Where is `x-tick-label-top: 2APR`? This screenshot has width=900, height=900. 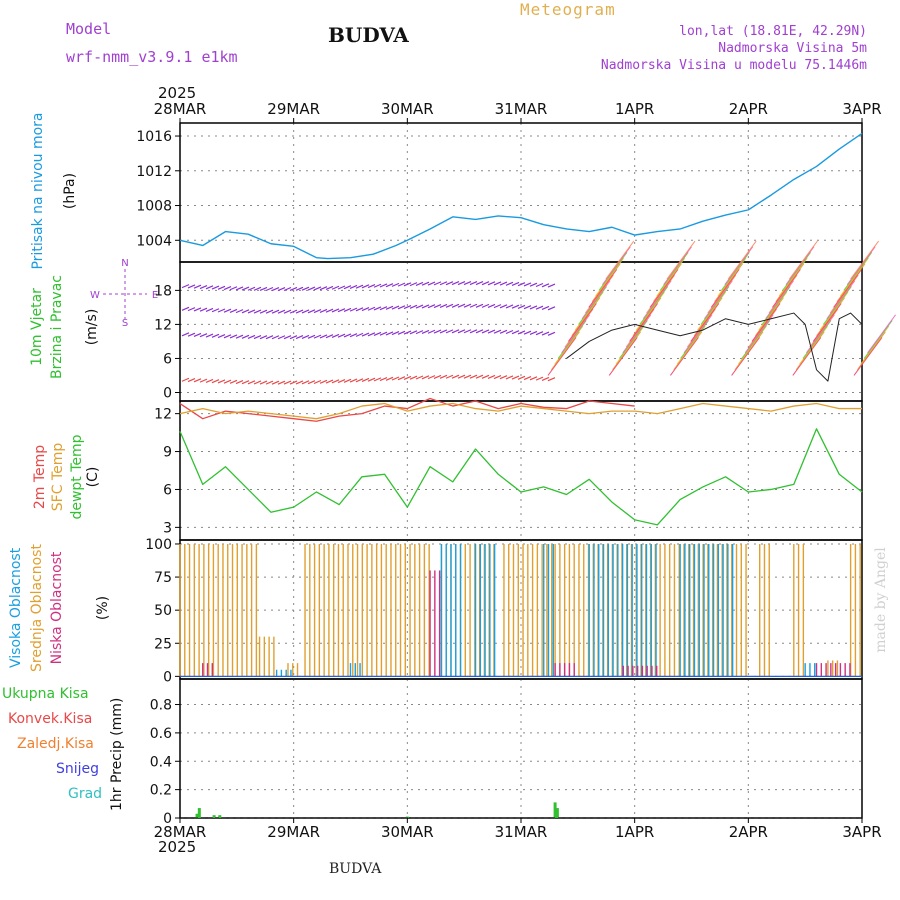
x-tick-label-top: 2APR is located at coordinates (748, 109).